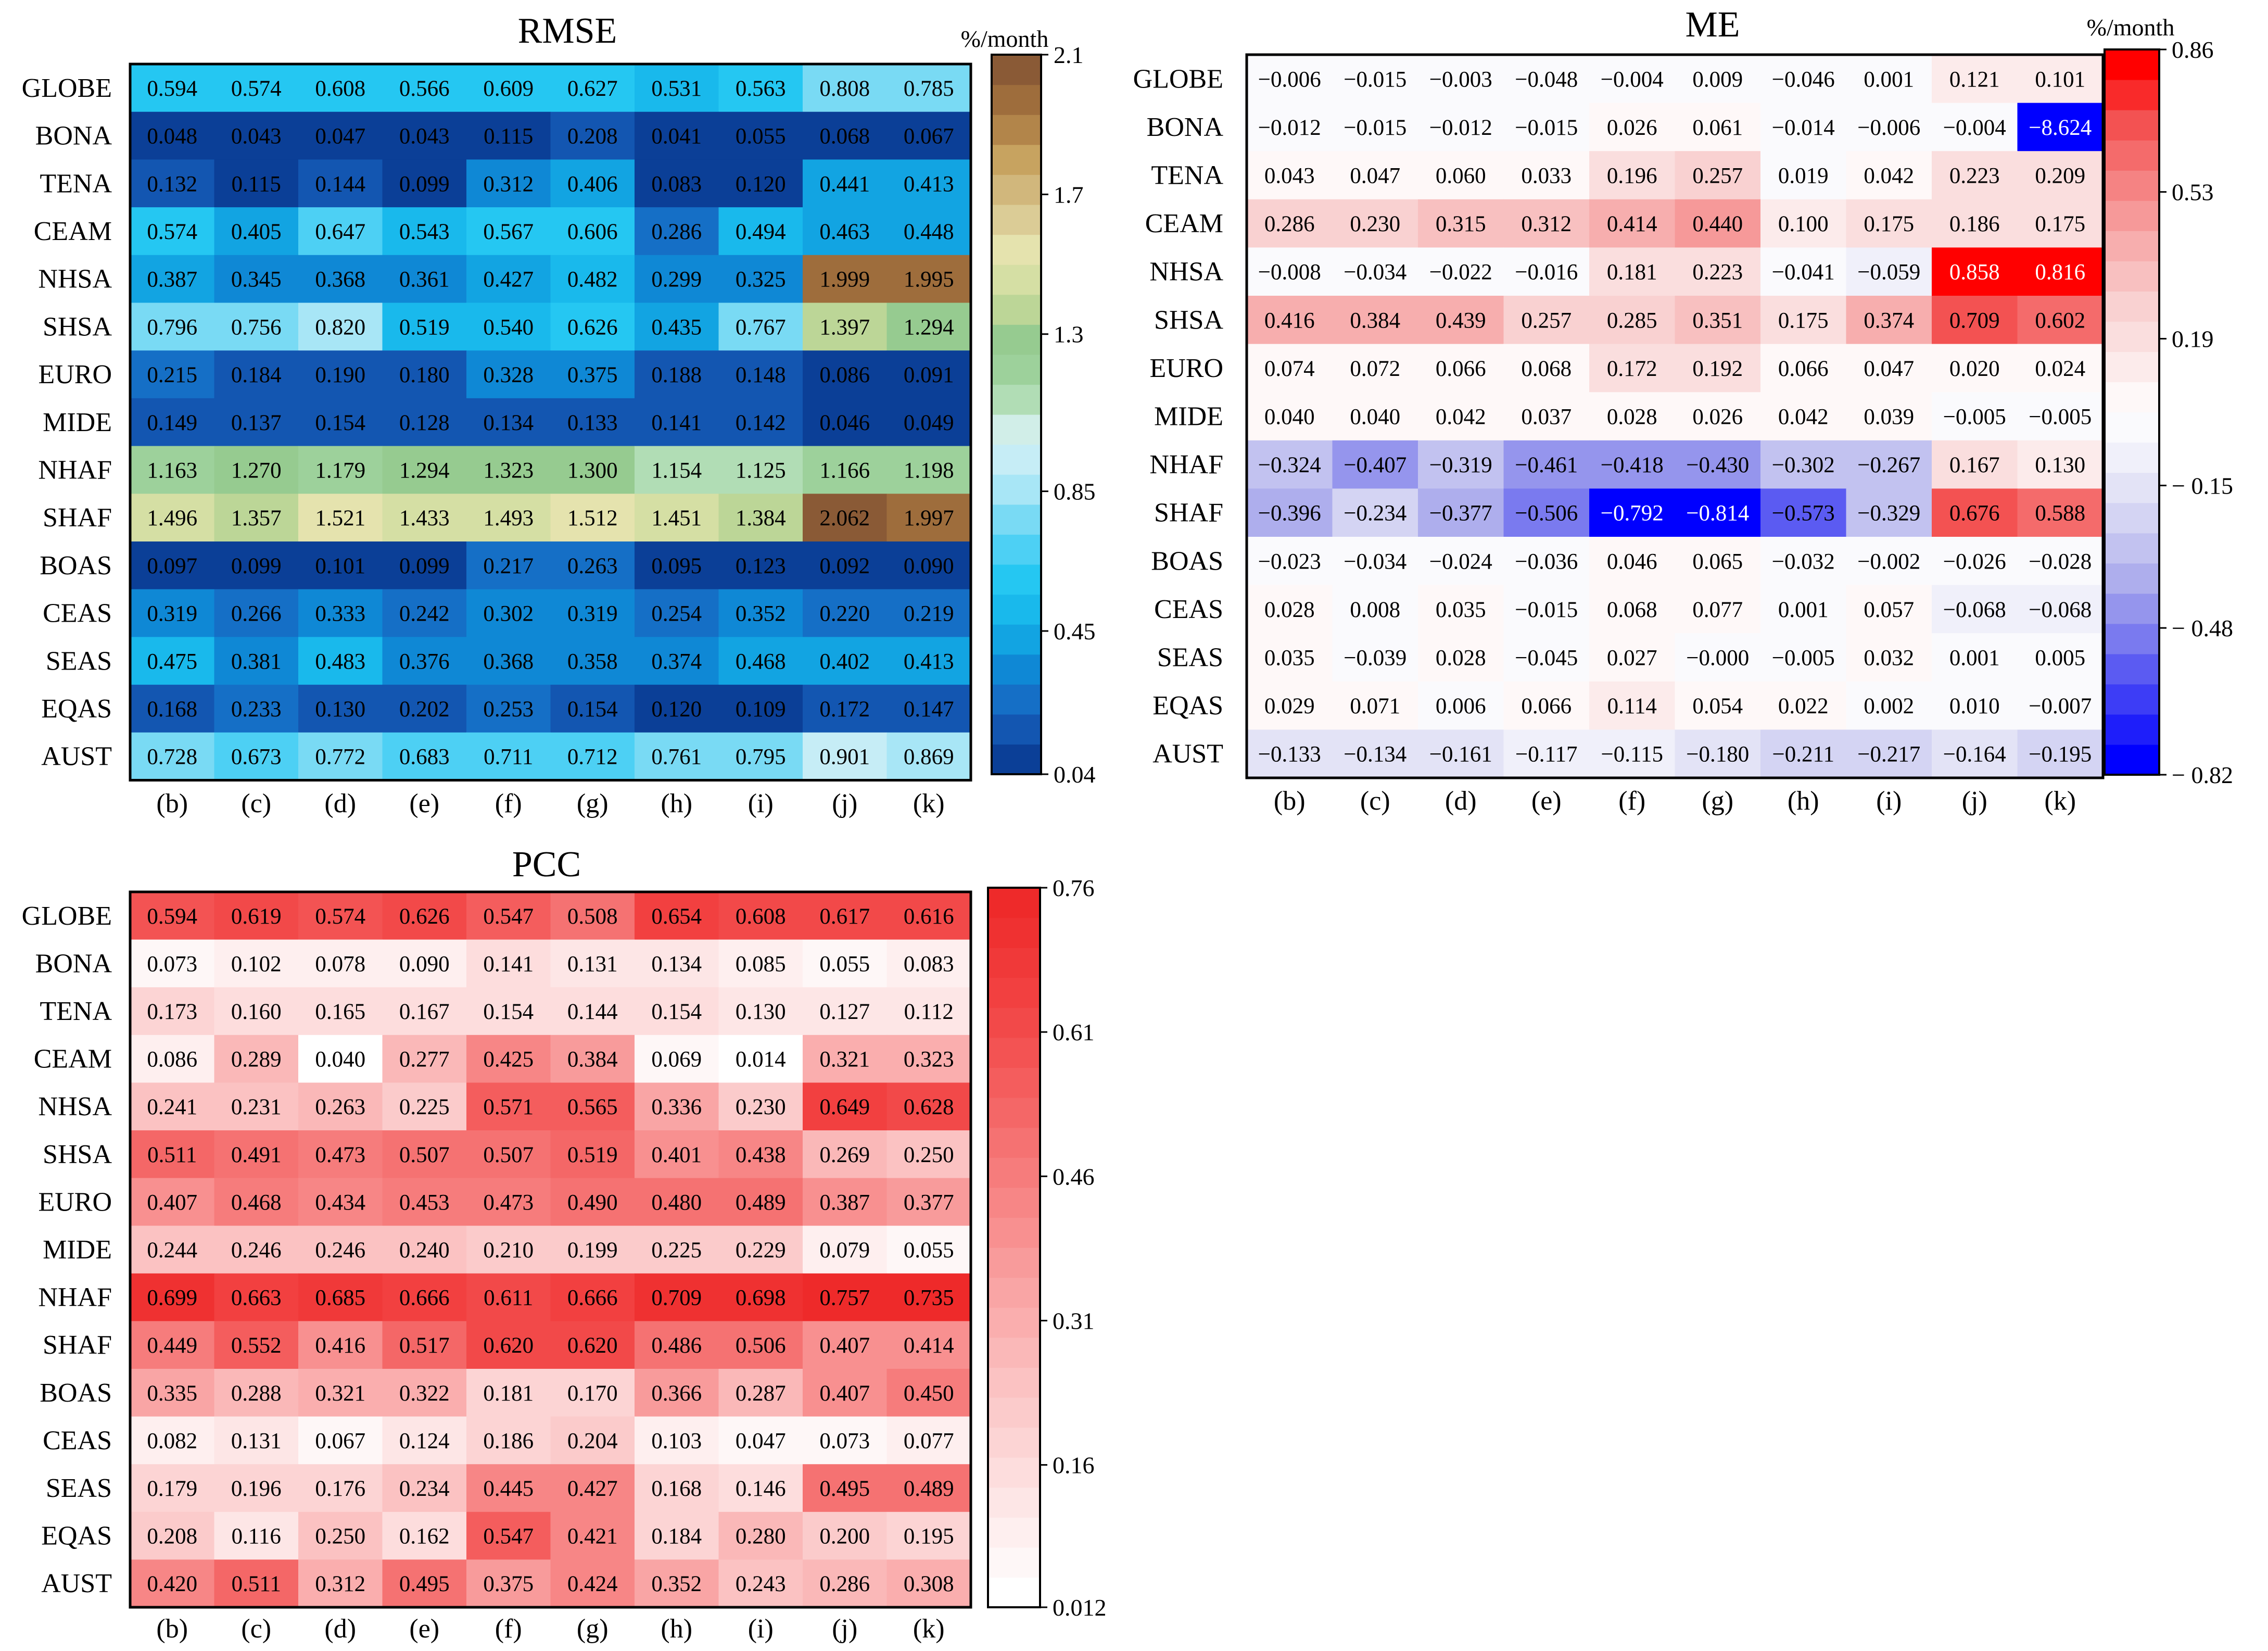  Describe the element at coordinates (172, 614) in the screenshot. I see `rmse-cell-value: 0.319` at that location.